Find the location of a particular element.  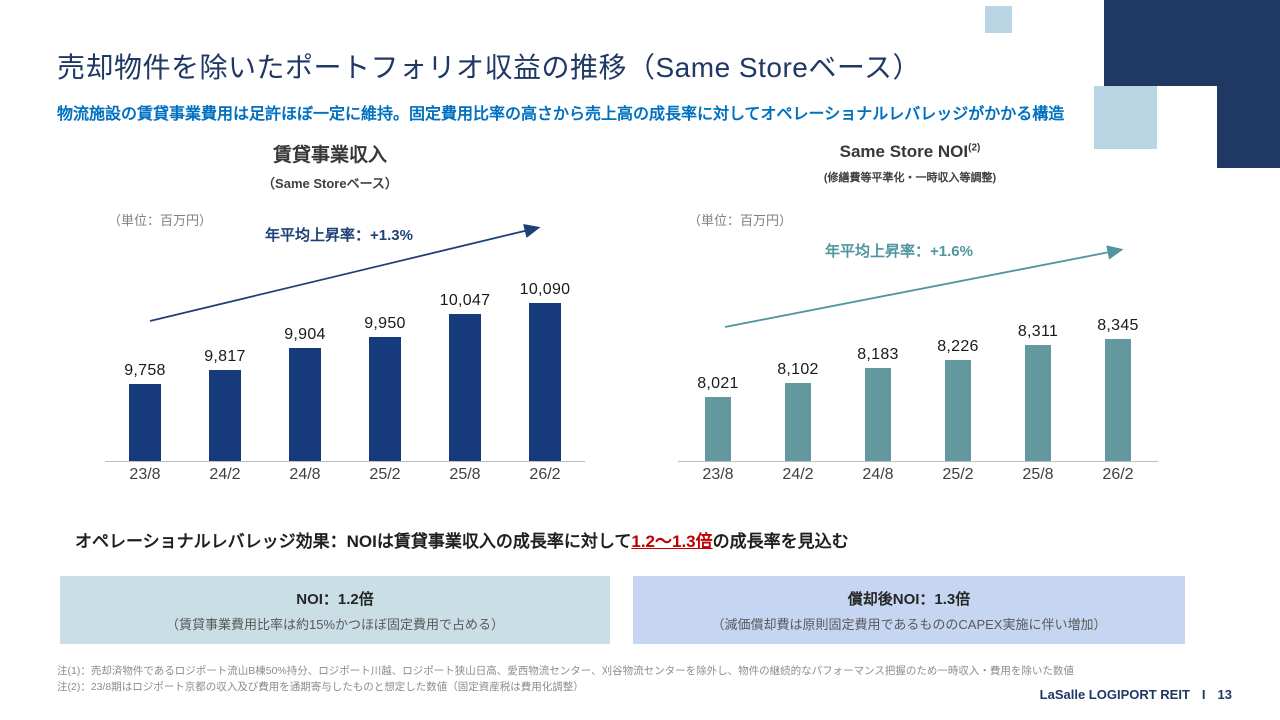

page-number: 13 is located at coordinates (1224, 694).